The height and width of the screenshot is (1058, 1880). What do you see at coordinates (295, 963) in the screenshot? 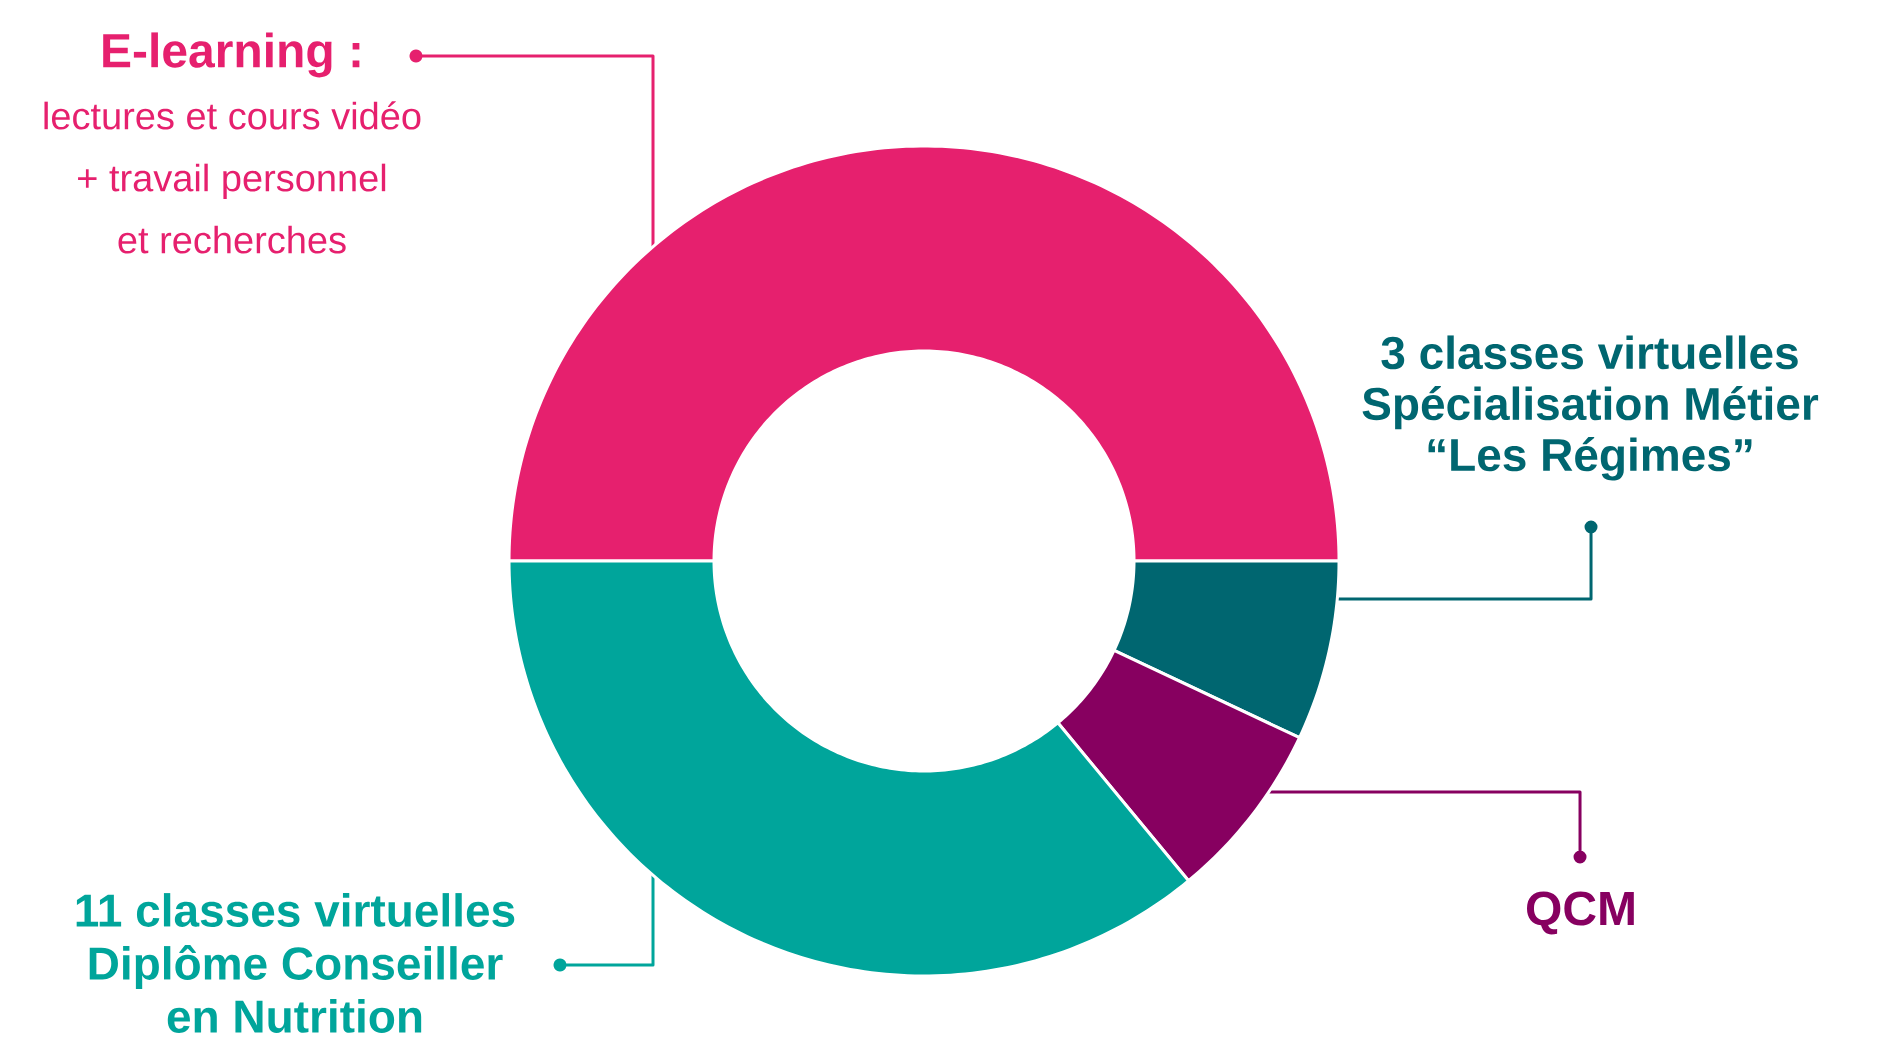
I see `legend-label: 11 classes virtuelles Diplôme Conseiller en Nutrition` at bounding box center [295, 963].